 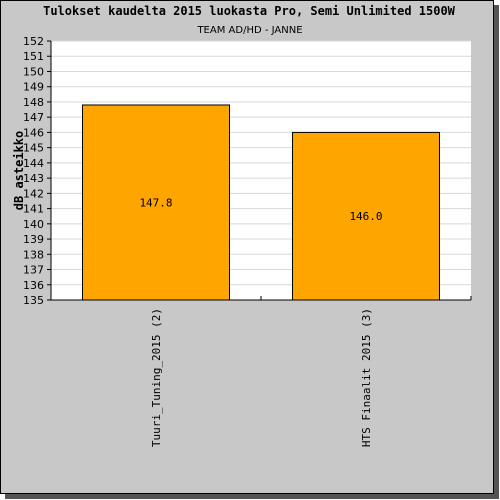 I want to click on y-tick-label: 147, so click(x=33, y=117).